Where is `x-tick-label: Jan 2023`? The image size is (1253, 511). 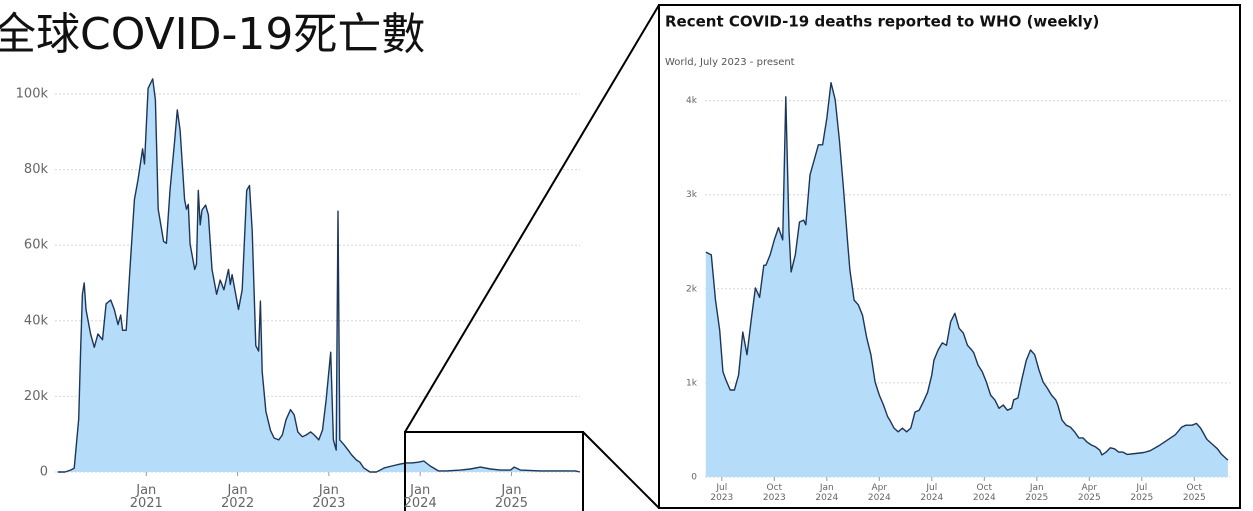
x-tick-label: Jan 2023 is located at coordinates (329, 497).